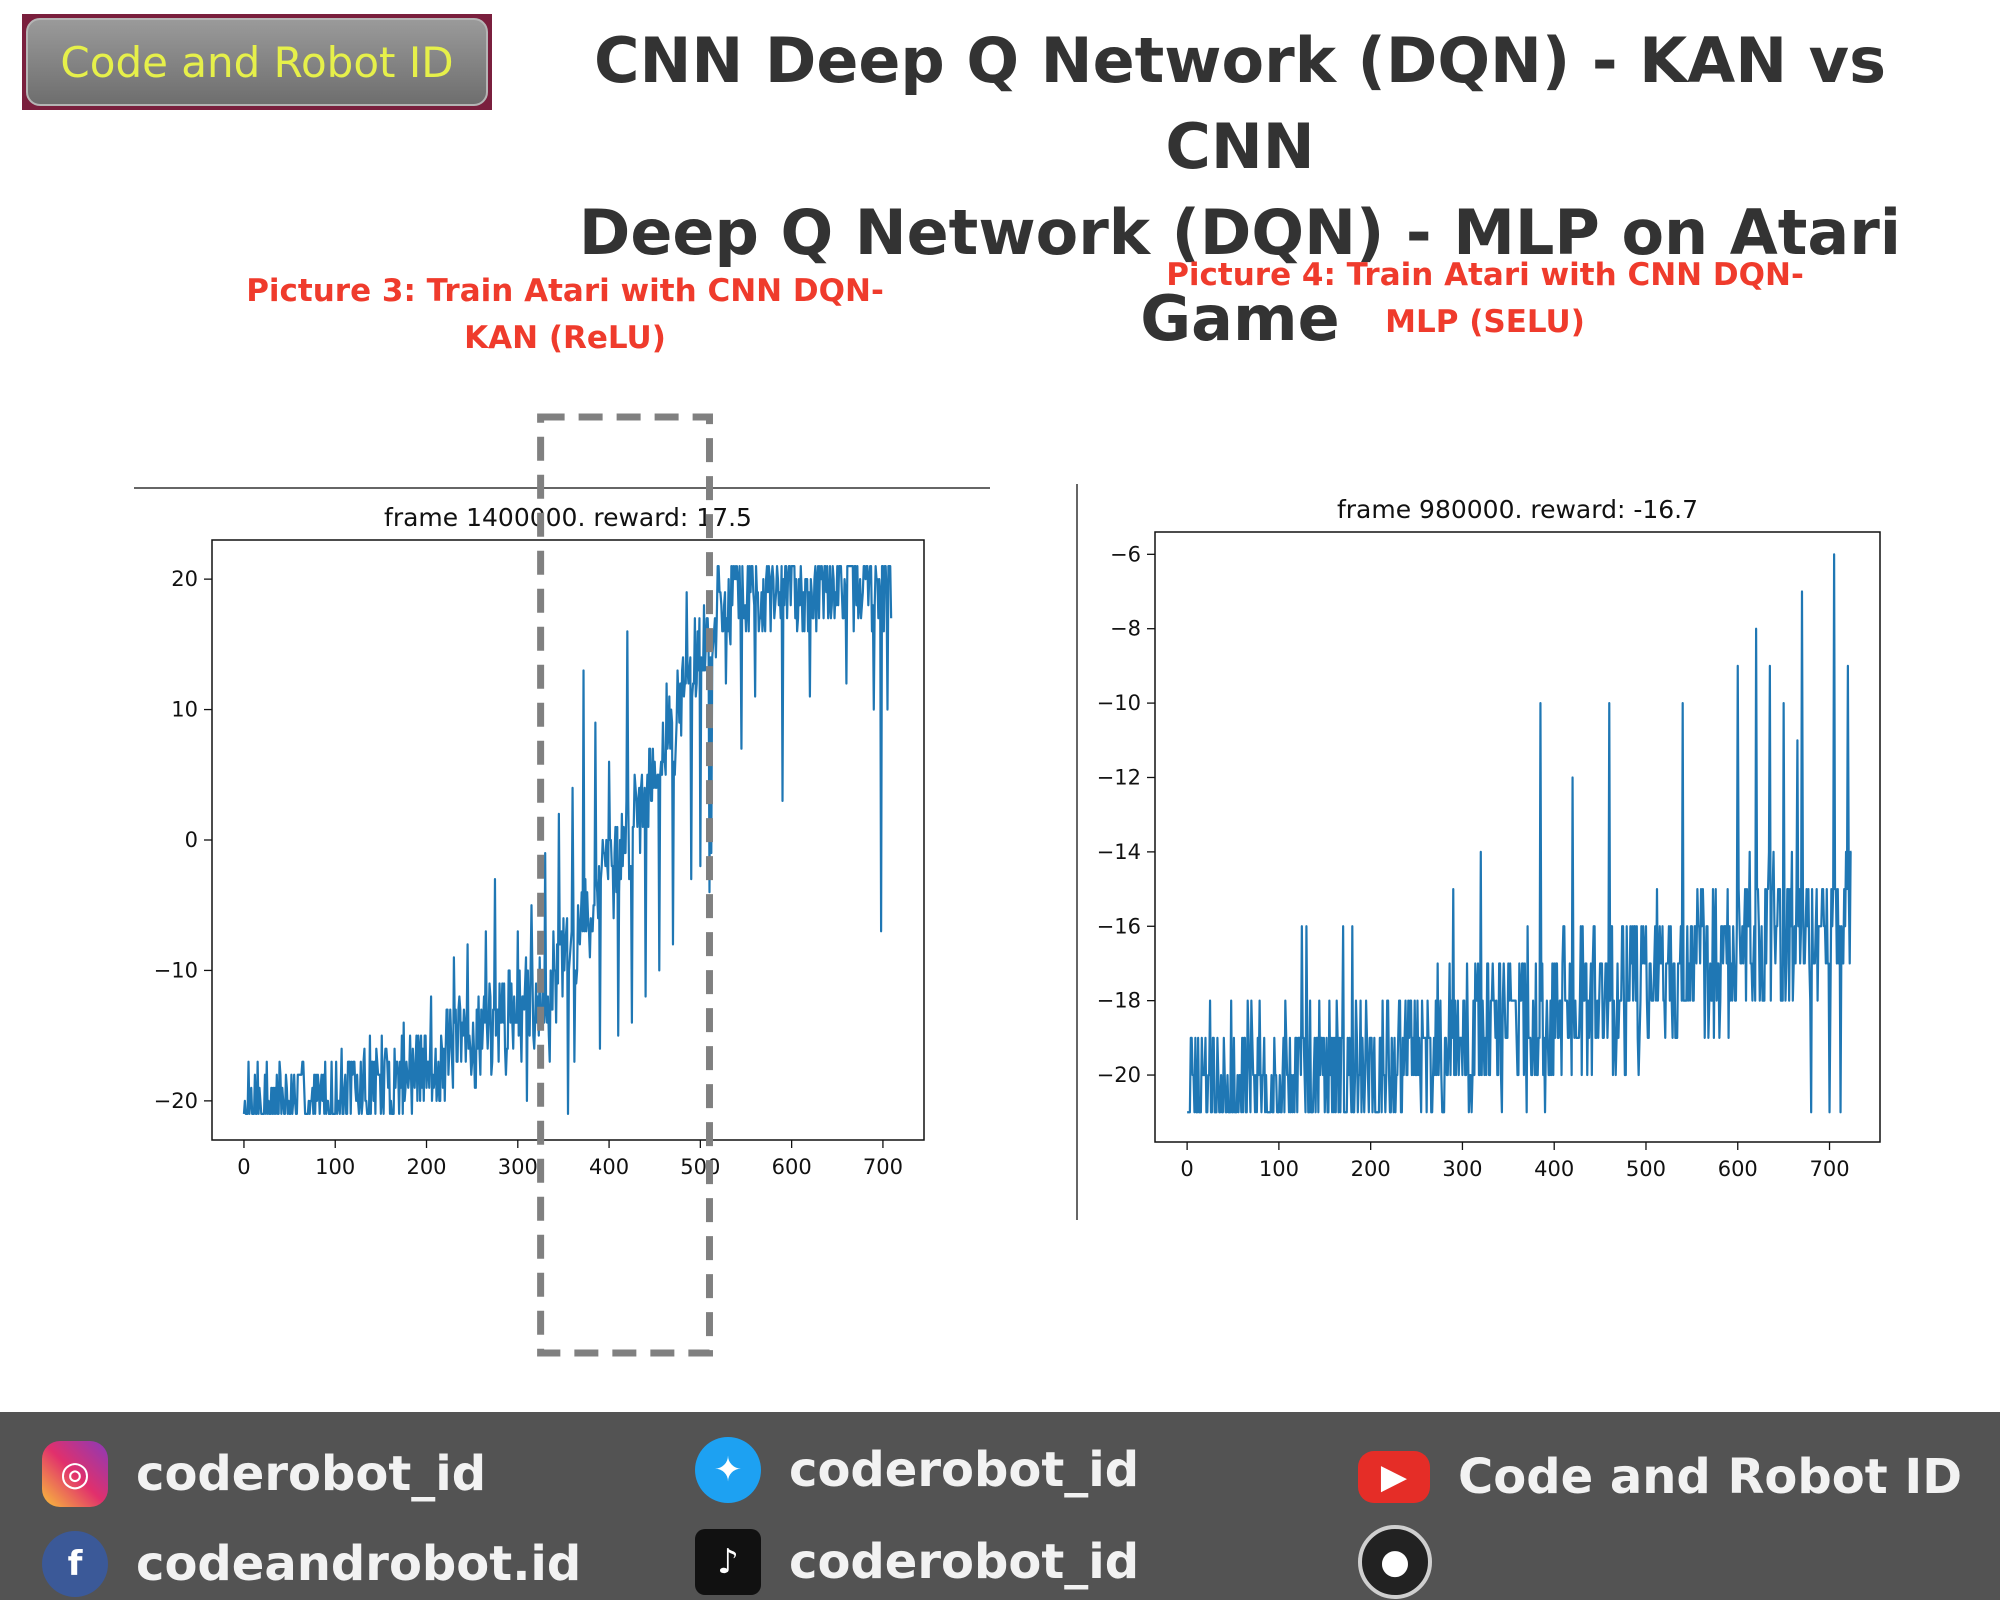 This screenshot has height=1604, width=2000. Describe the element at coordinates (728, 1470) in the screenshot. I see `twitter-icon: ✦` at that location.